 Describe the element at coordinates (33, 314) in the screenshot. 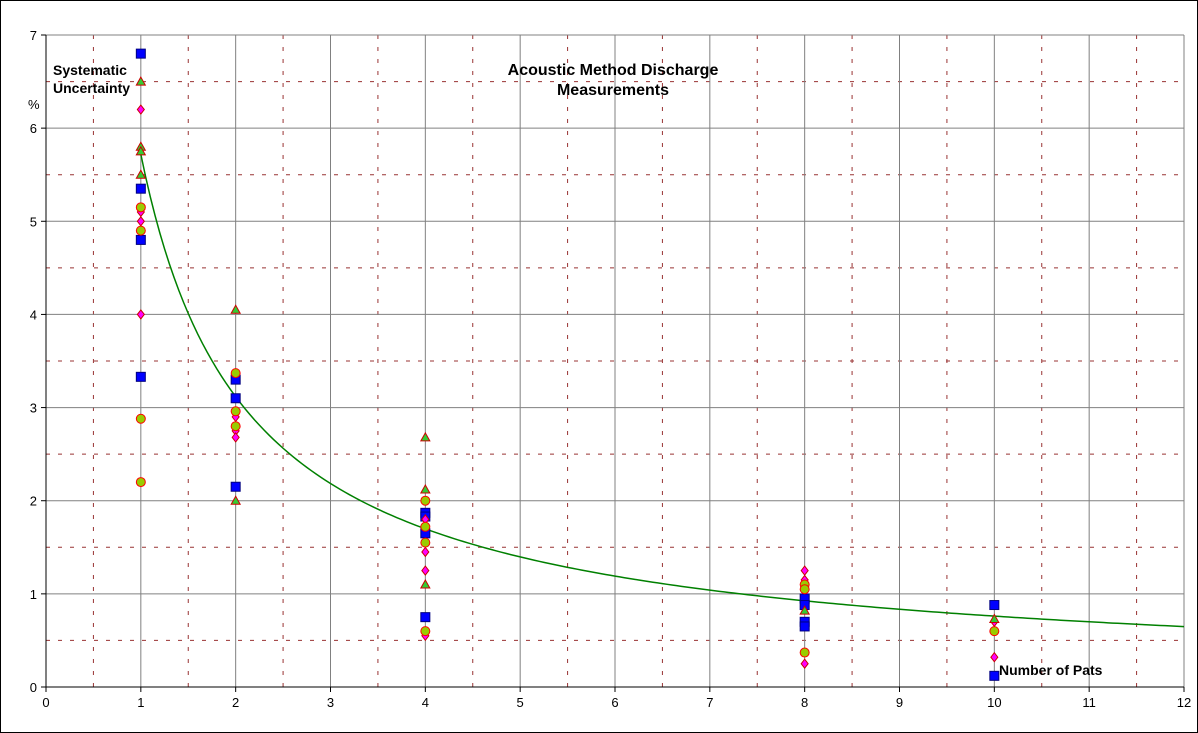

I see `y-tick-label: 4` at that location.